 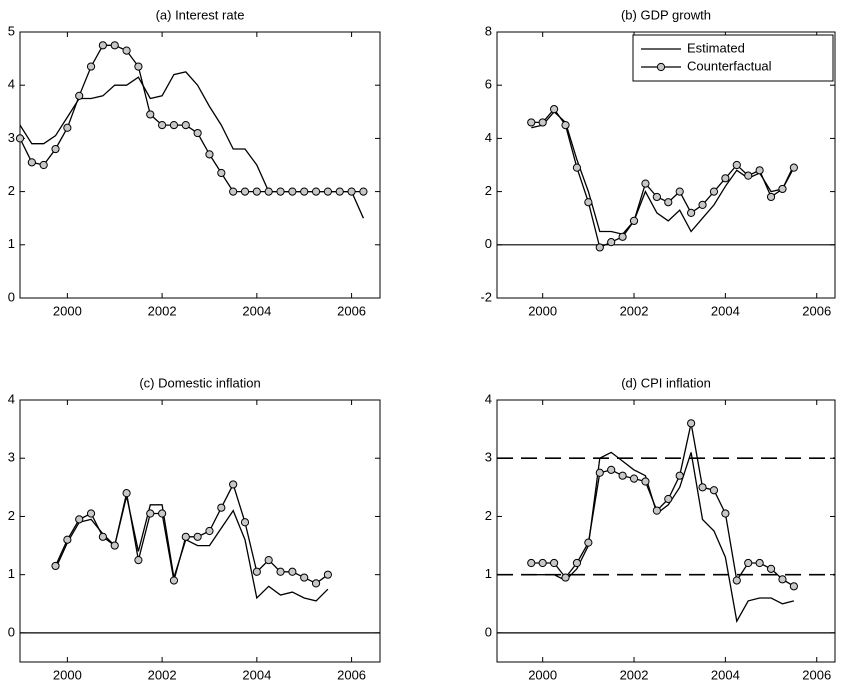 I want to click on y-tick-label: 6, so click(x=488, y=84).